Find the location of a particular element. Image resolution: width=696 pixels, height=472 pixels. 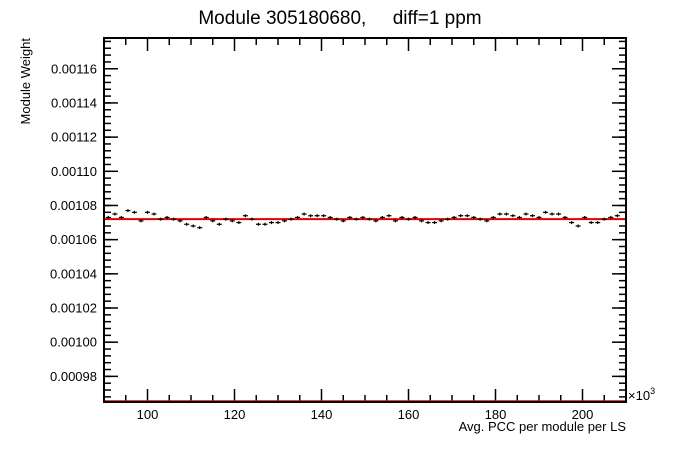

y-tick-label: 0.00112 is located at coordinates (74, 137).